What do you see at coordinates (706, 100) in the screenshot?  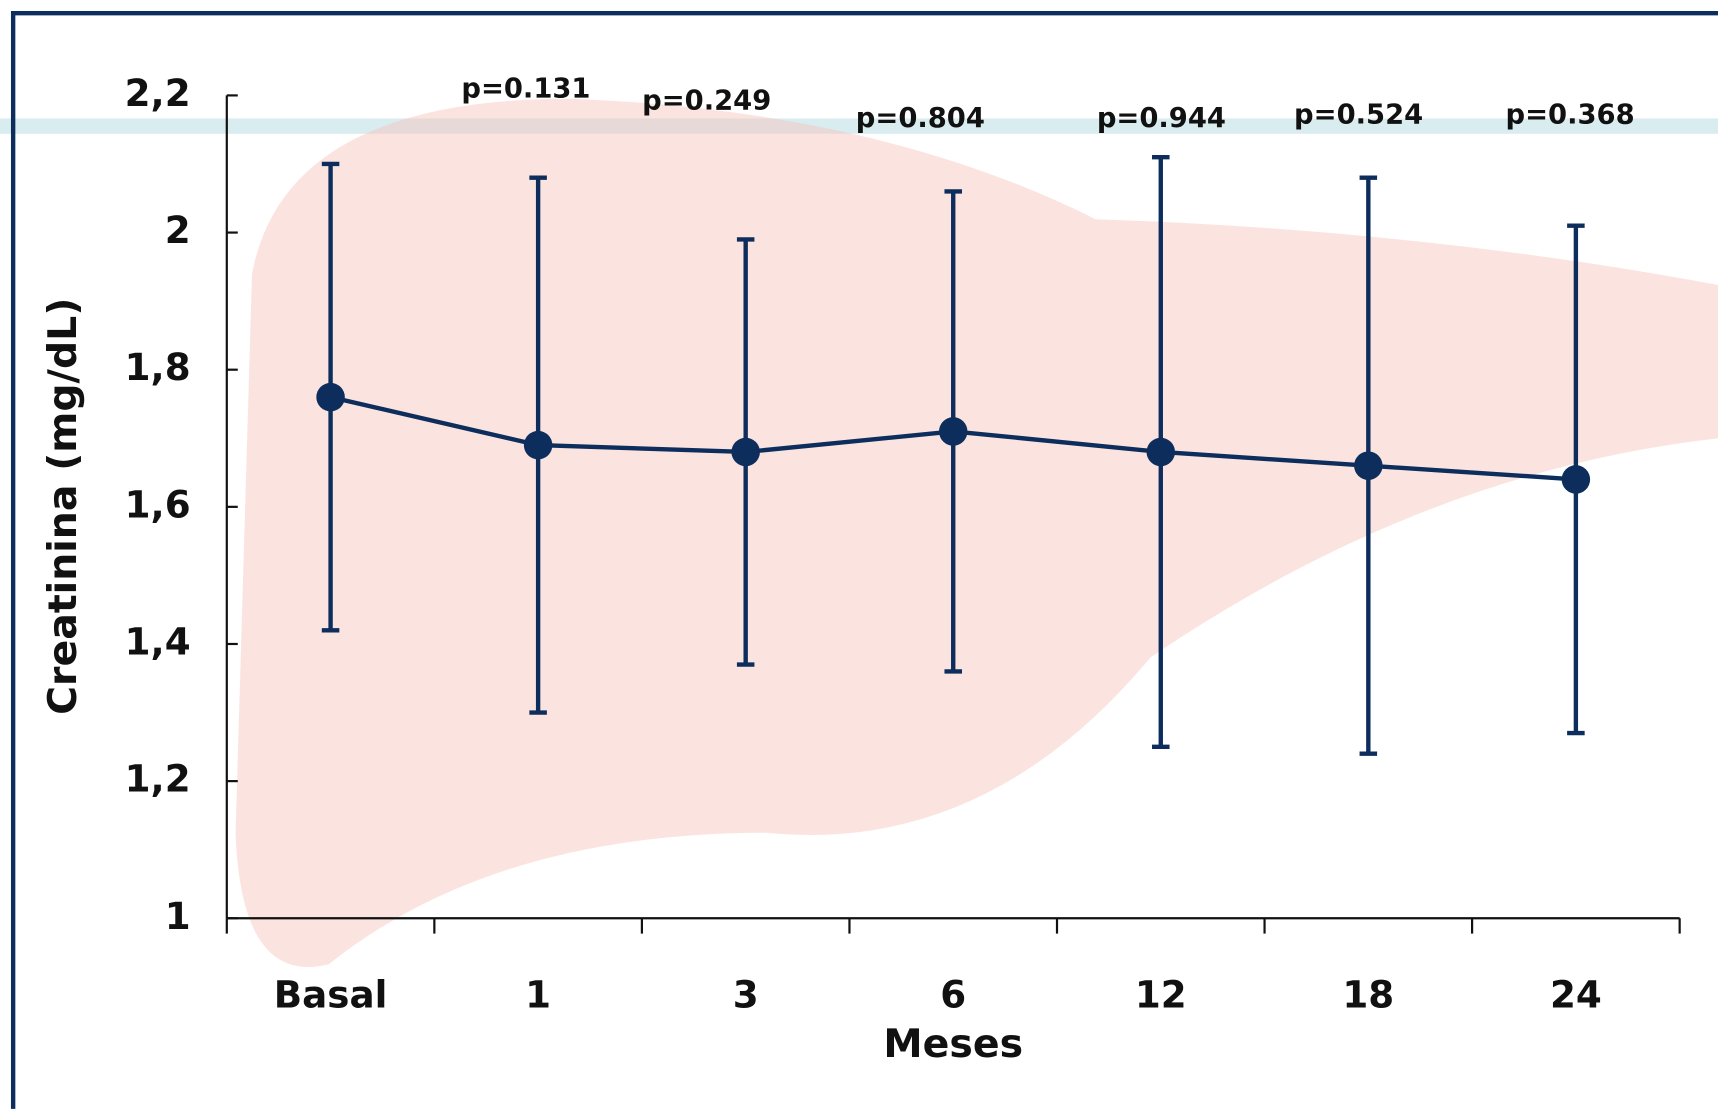 I see `p-value-annotation: p=0.249` at bounding box center [706, 100].